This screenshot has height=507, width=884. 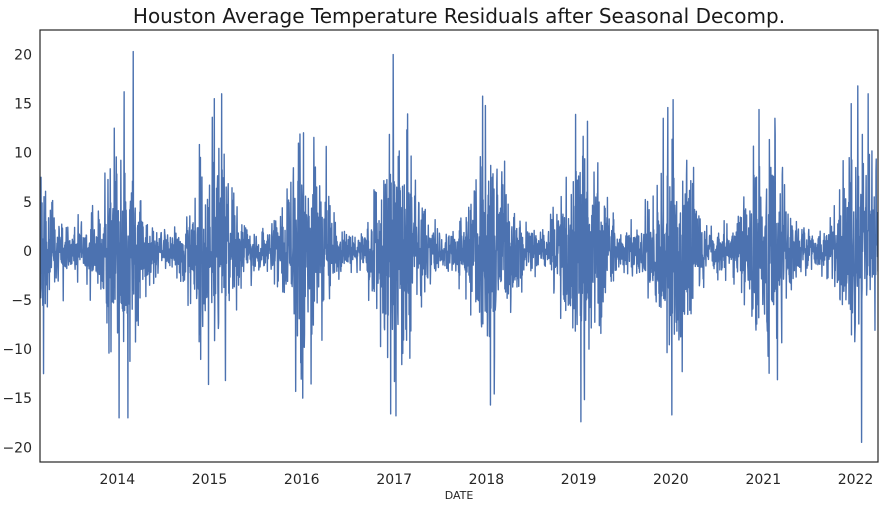 I want to click on y-tick-label: −10, so click(x=17, y=350).